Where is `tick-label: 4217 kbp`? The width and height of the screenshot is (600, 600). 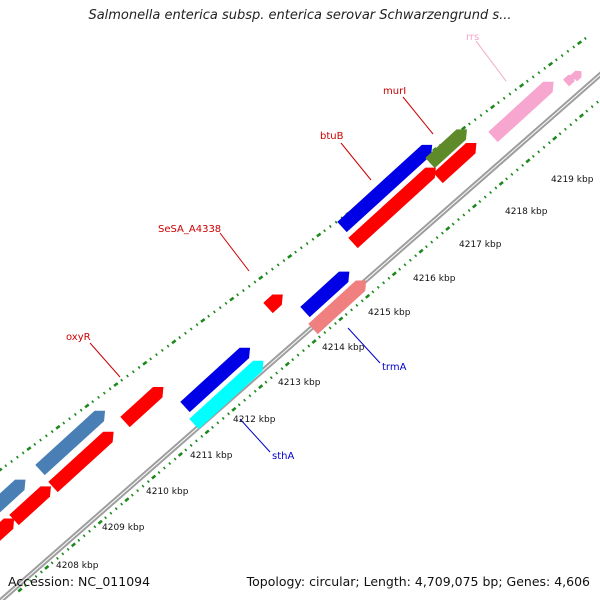 tick-label: 4217 kbp is located at coordinates (480, 245).